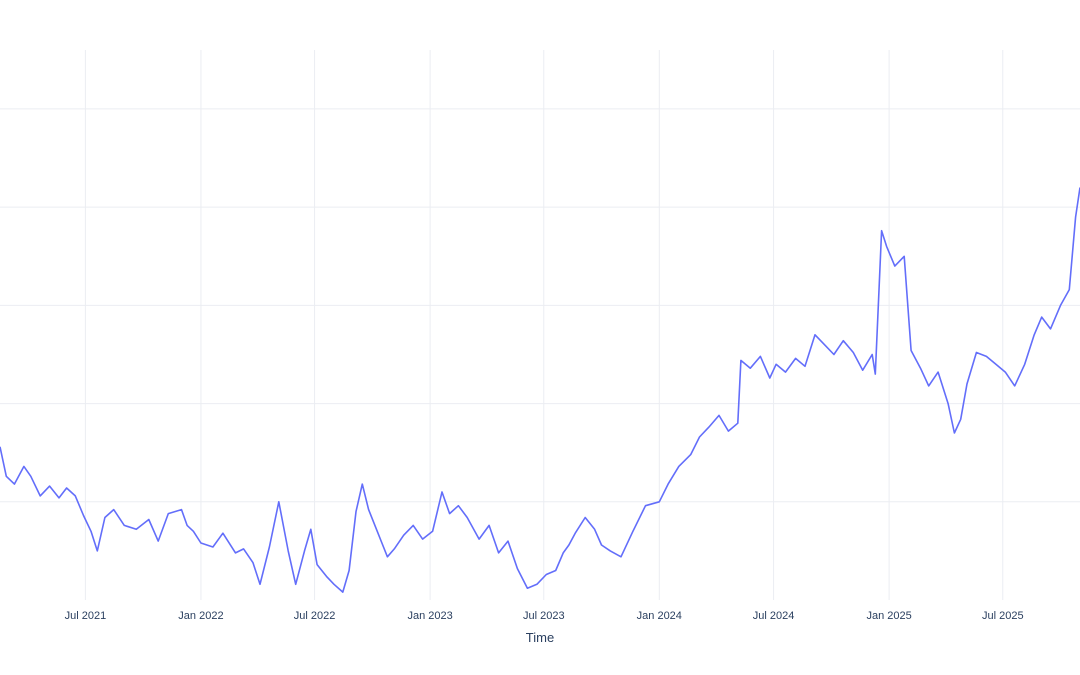  I want to click on x-tick-label: Jan 2024, so click(659, 616).